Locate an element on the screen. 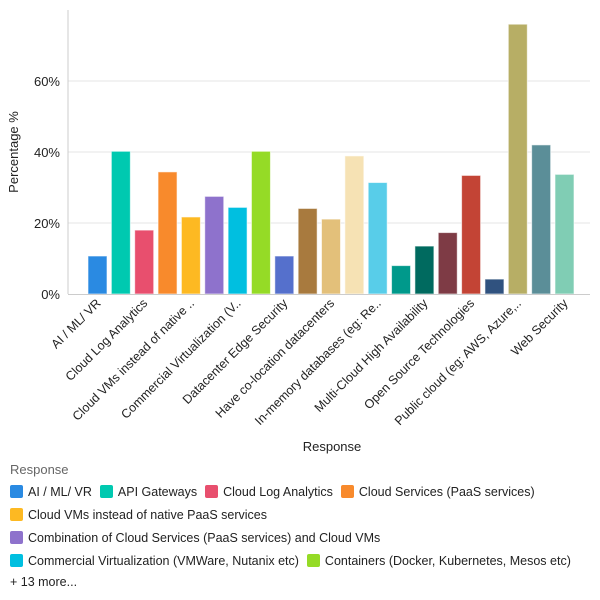 This screenshot has width=600, height=600. x-tick-label: Cloud Log Analytics is located at coordinates (107, 340).